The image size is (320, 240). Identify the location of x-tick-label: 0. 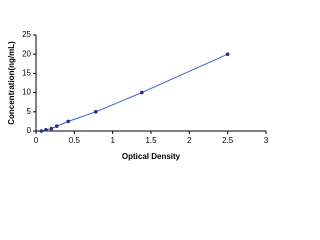
(36, 140).